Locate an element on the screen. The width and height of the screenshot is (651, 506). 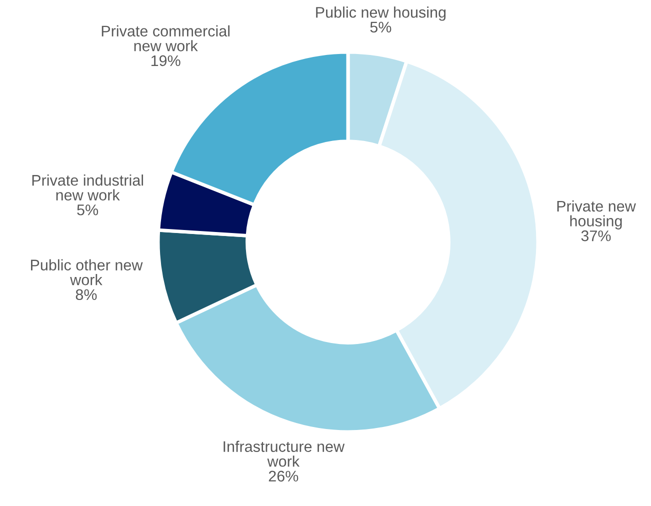
data-label: 8% is located at coordinates (86, 294).